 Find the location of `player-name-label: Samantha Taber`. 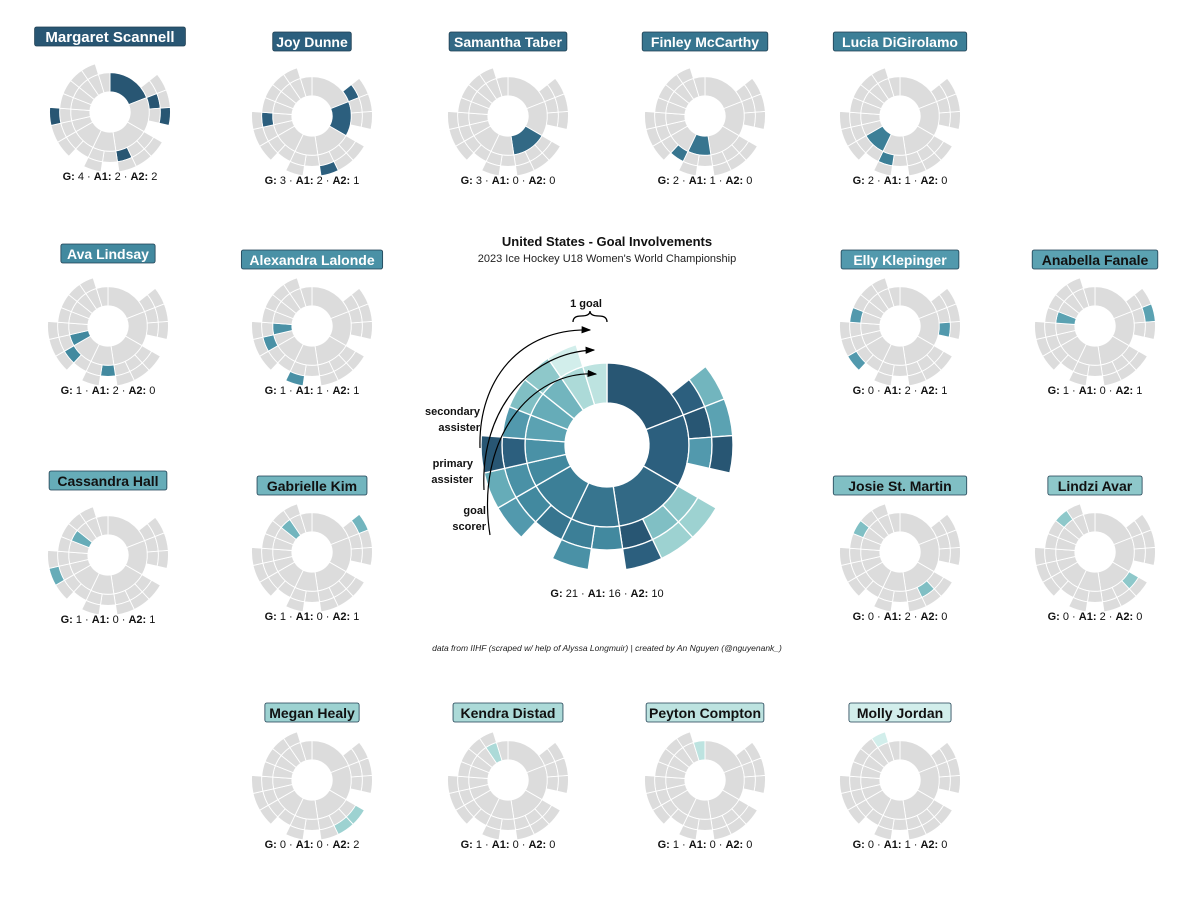

player-name-label: Samantha Taber is located at coordinates (508, 42).